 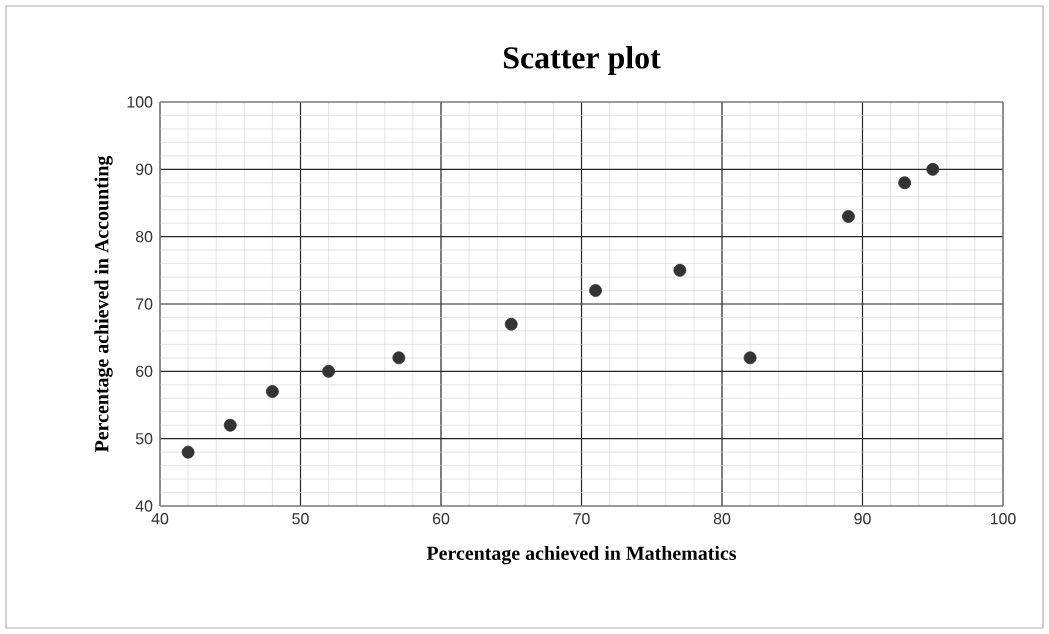 I want to click on y-tick-label: 50, so click(x=144, y=439).